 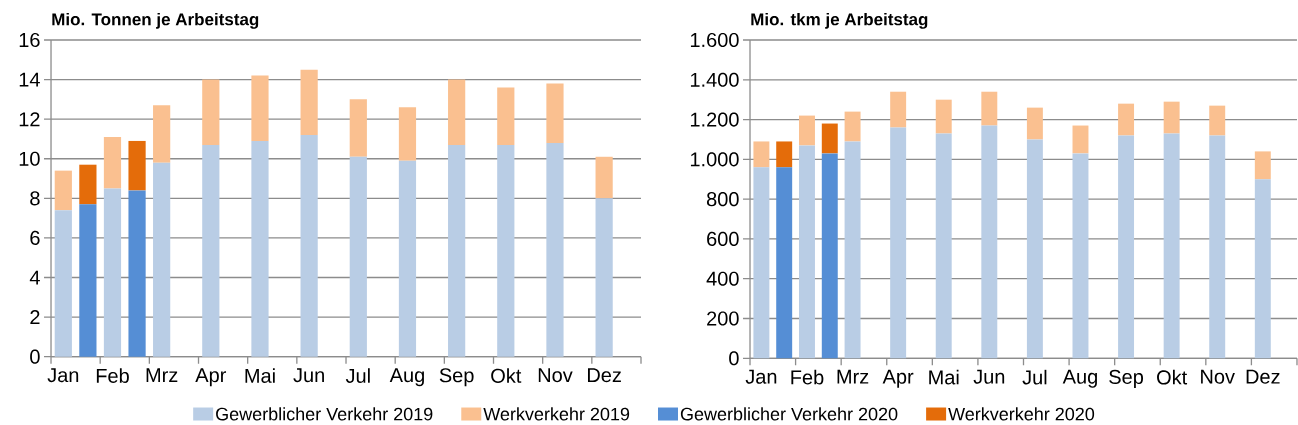 What do you see at coordinates (35, 198) in the screenshot?
I see `y-tick-label: 8` at bounding box center [35, 198].